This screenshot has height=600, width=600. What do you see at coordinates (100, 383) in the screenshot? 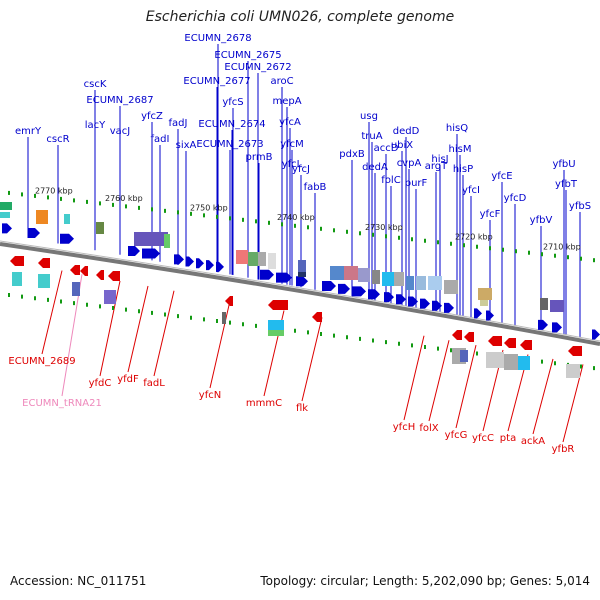
I see `gene-label-yfdc: yfdC` at bounding box center [100, 383].